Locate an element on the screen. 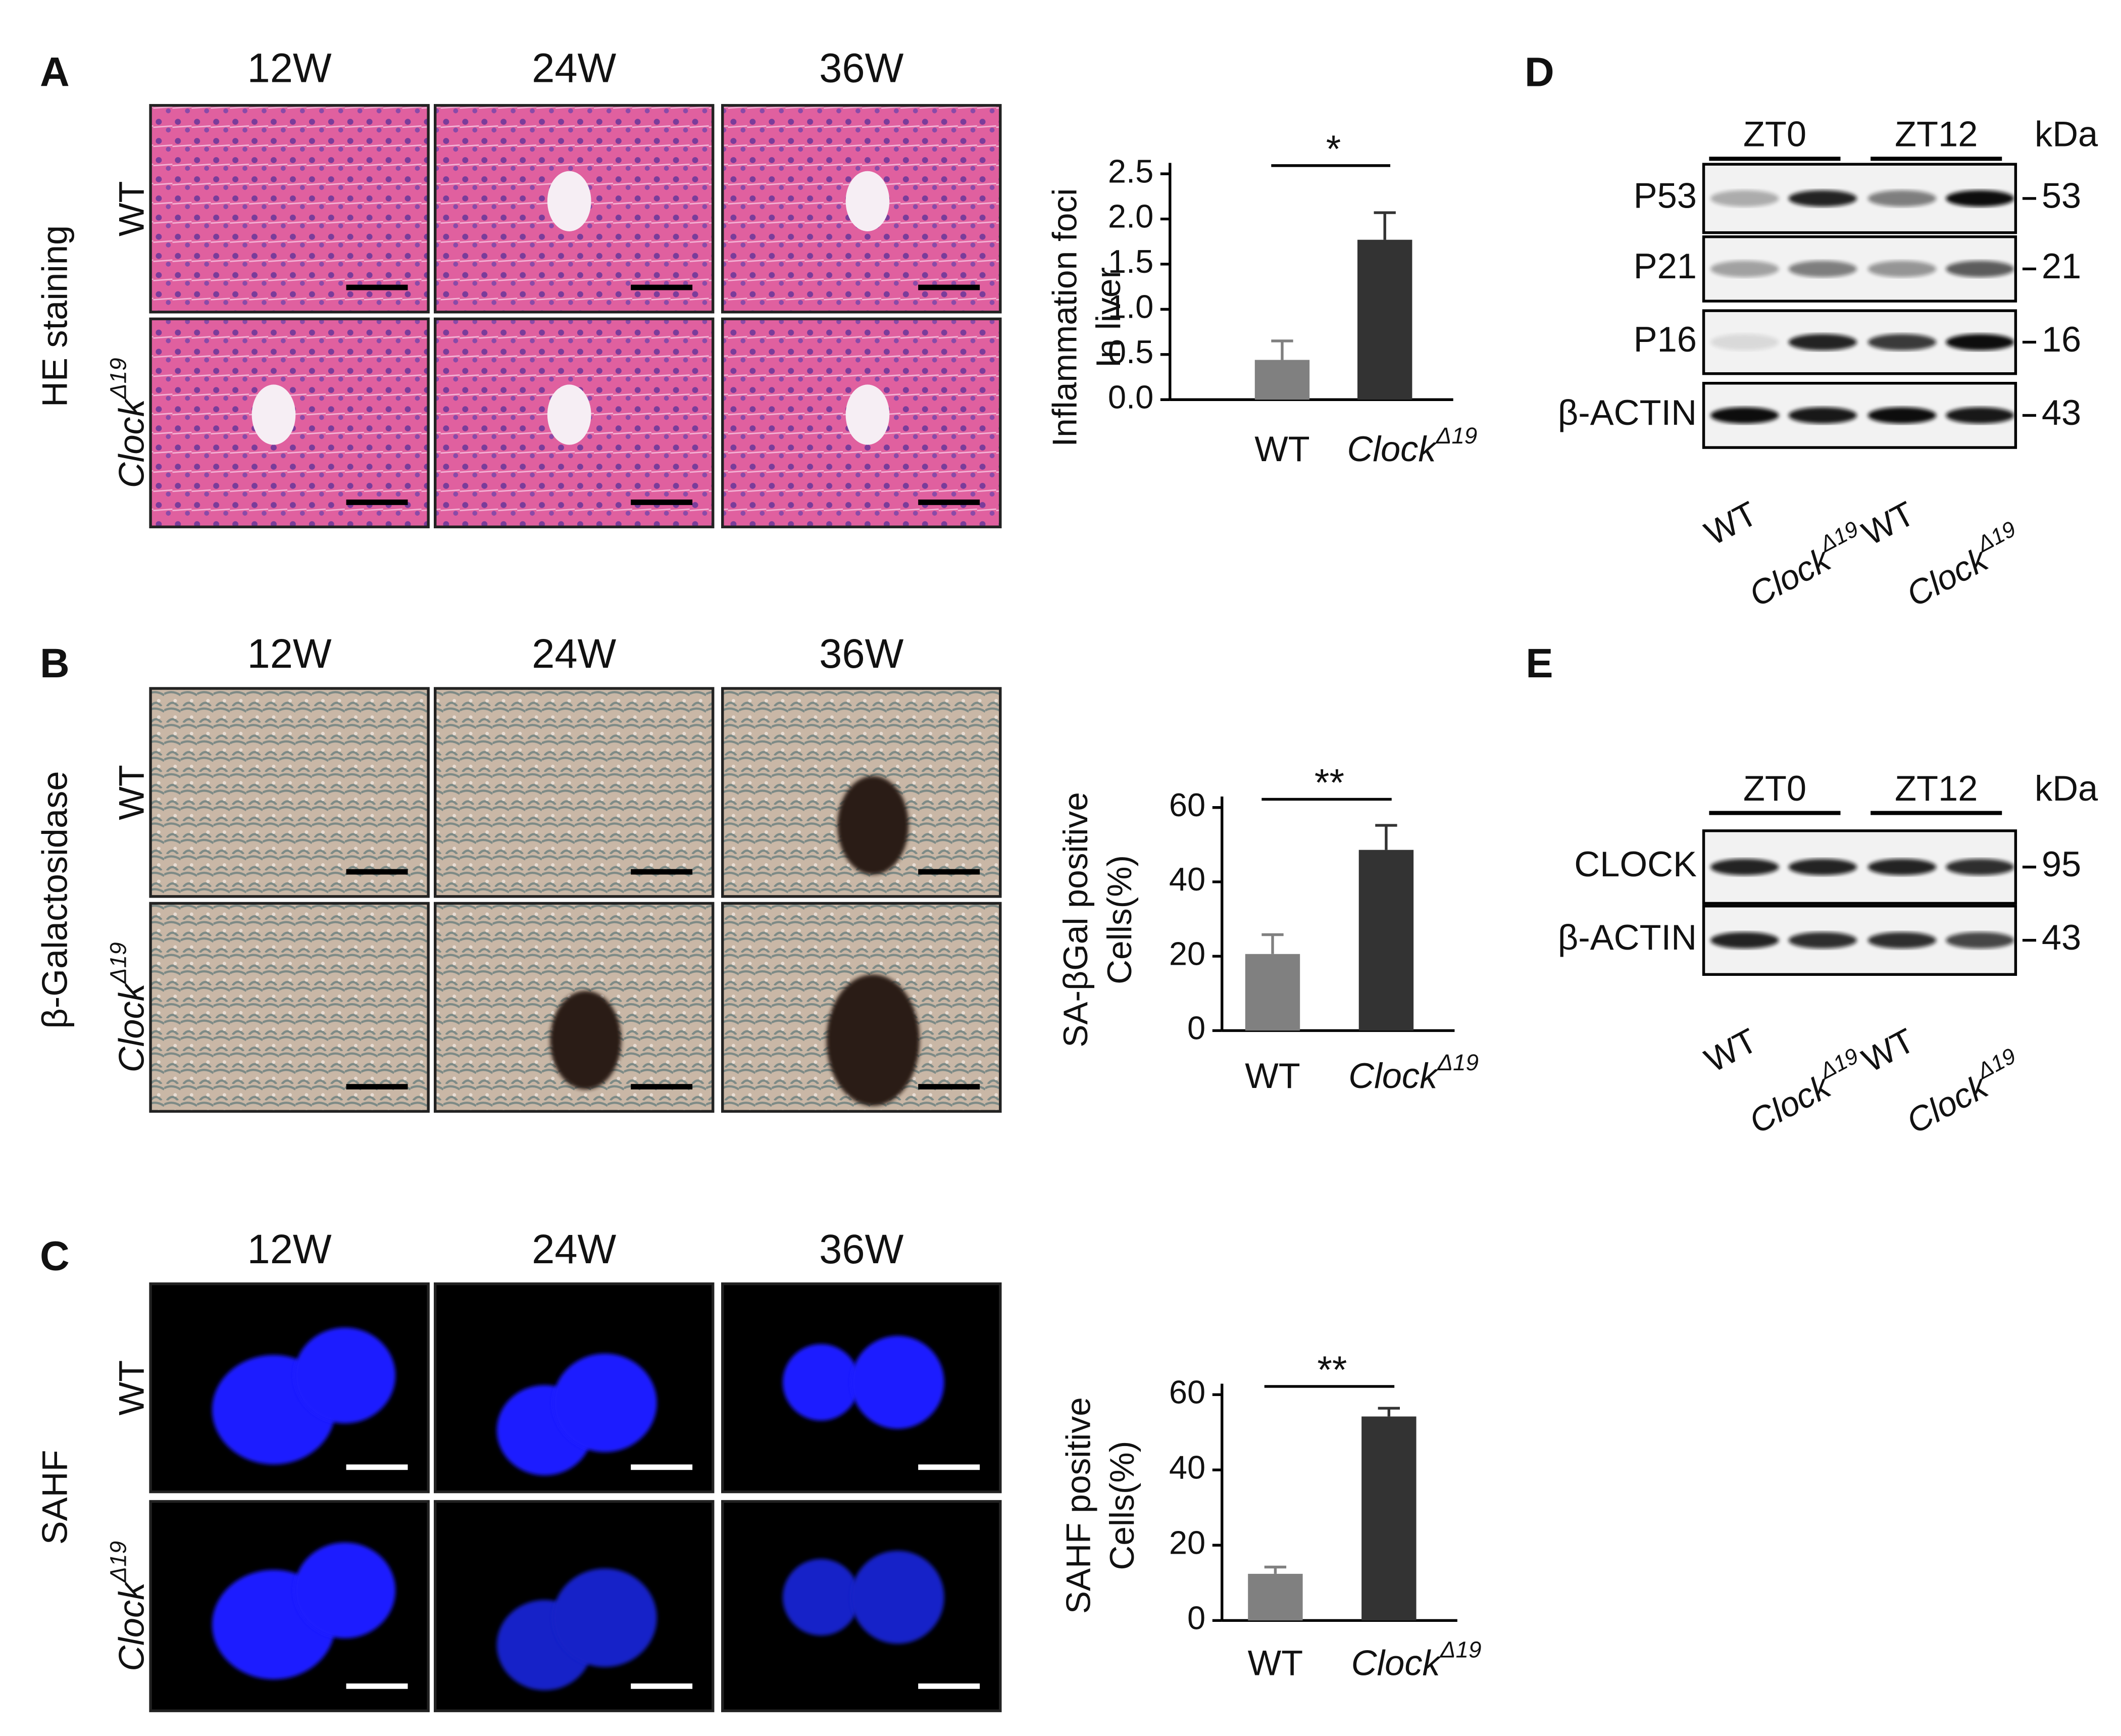 This screenshot has width=2121, height=1736. kda-label: 16 is located at coordinates (2061, 339).